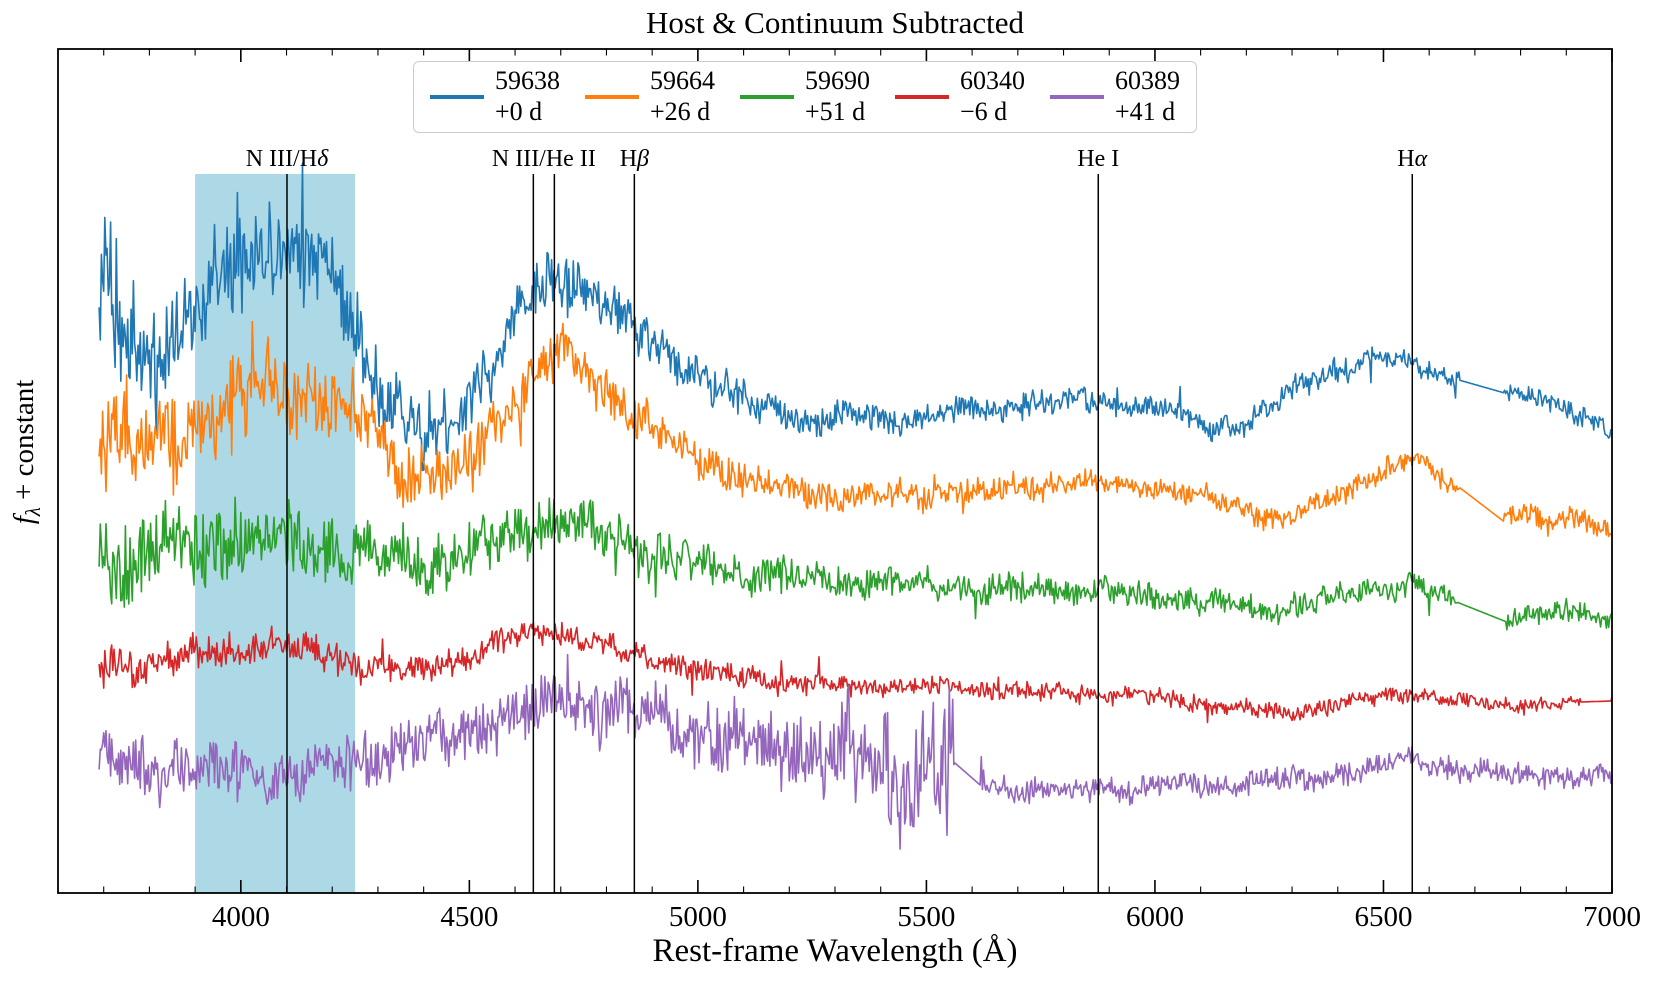 This screenshot has height=997, width=1656. What do you see at coordinates (698, 917) in the screenshot?
I see `x-tick-label: 5000` at bounding box center [698, 917].